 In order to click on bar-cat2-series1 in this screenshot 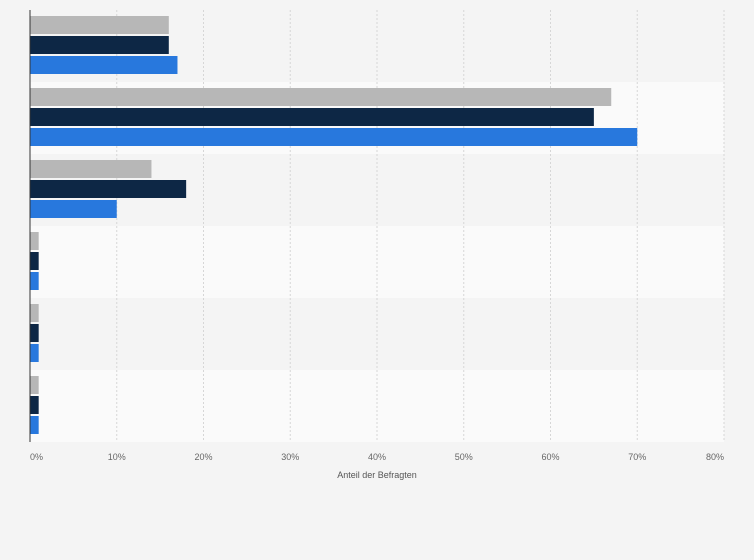, I will do `click(321, 97)`.